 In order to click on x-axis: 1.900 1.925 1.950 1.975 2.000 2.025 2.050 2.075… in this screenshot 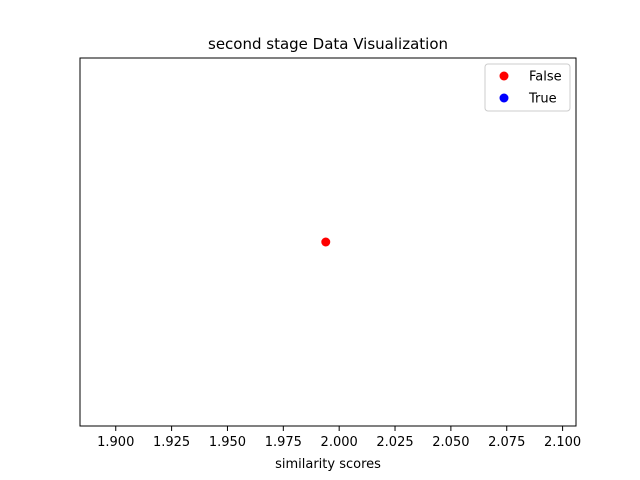, I will do `click(339, 438)`.